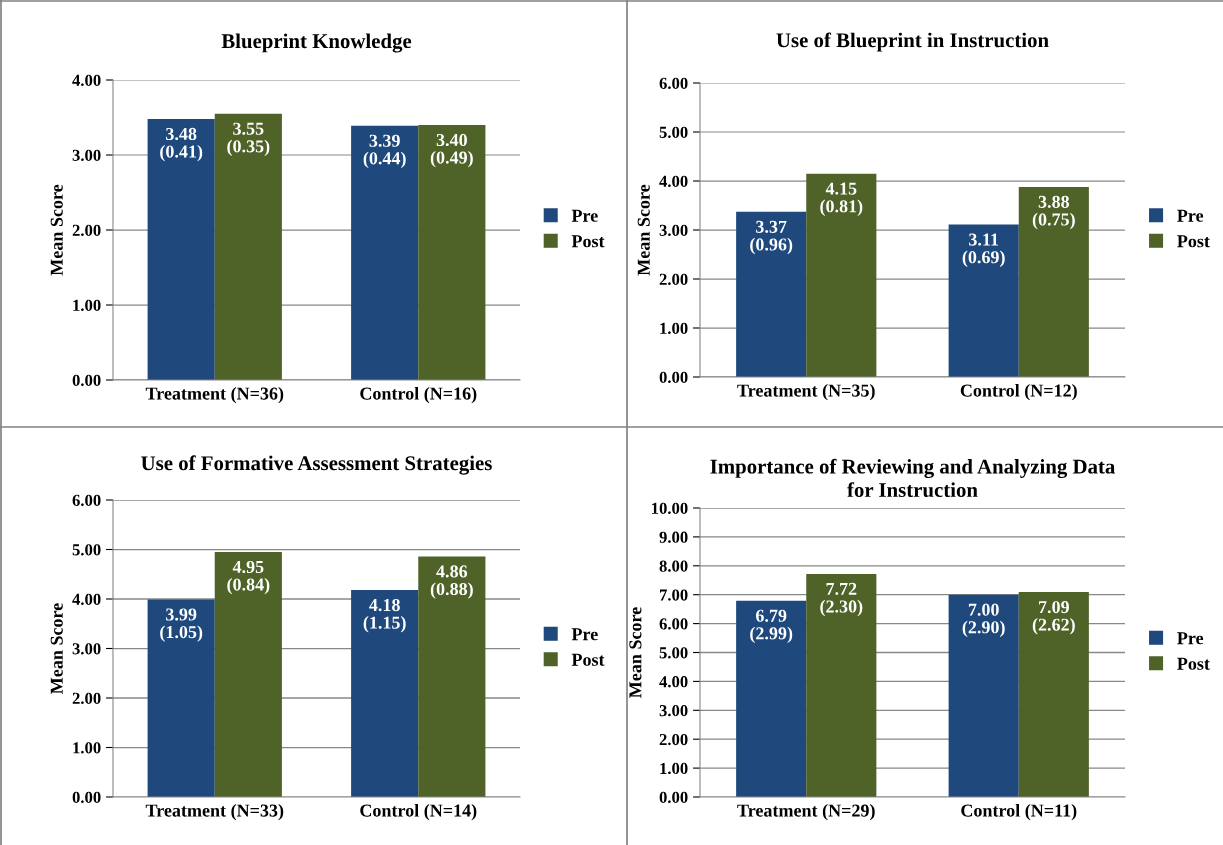 This screenshot has height=845, width=1223. Describe the element at coordinates (214, 395) in the screenshot. I see `x-tick-label: Treatment (N=36)` at that location.